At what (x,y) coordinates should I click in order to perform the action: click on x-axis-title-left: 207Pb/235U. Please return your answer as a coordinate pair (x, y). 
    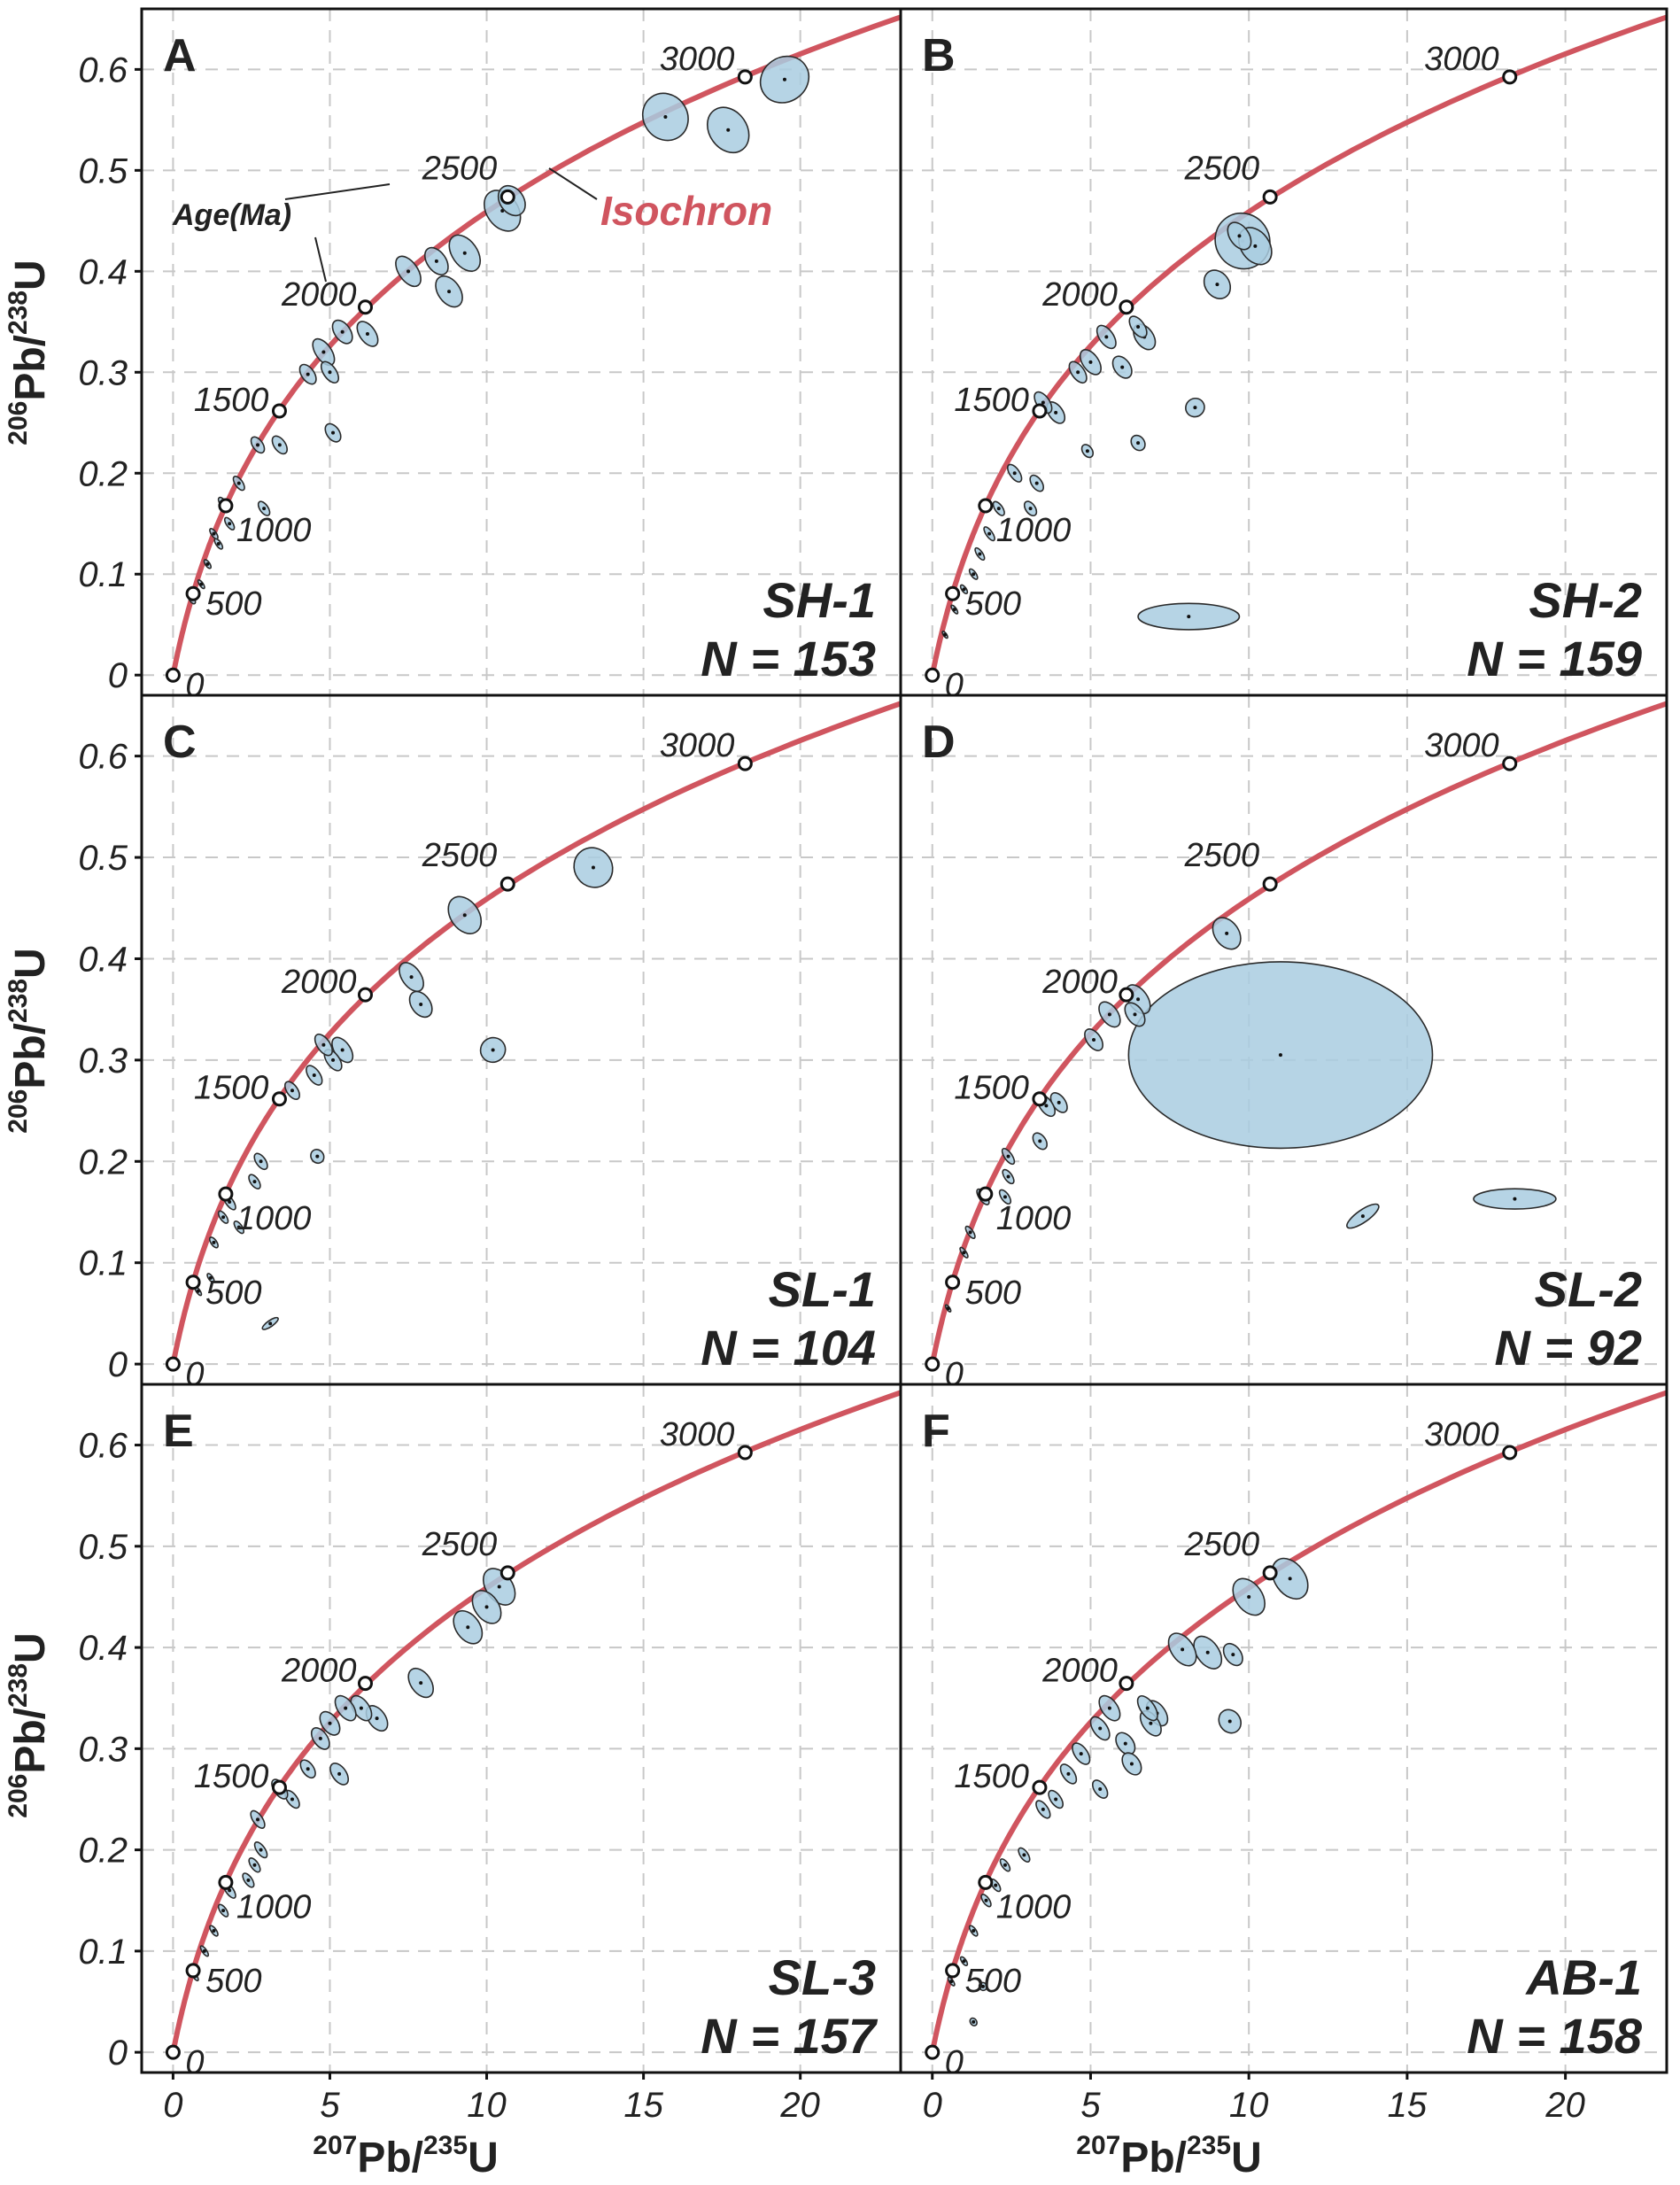
    Looking at the image, I should click on (405, 2156).